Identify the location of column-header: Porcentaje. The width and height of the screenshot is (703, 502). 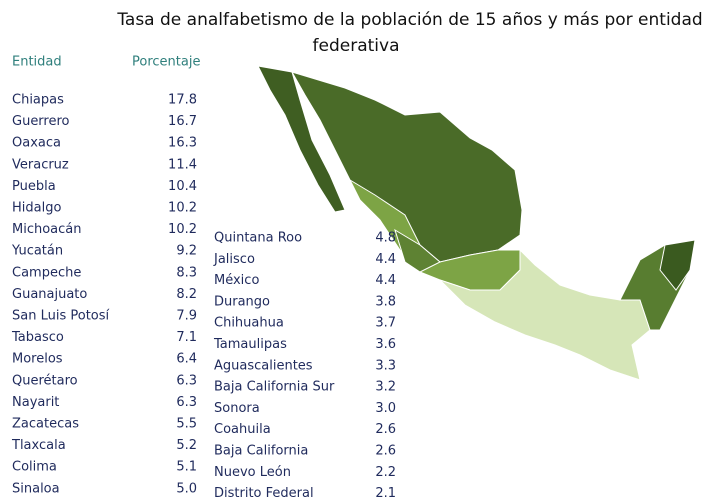
(166, 62).